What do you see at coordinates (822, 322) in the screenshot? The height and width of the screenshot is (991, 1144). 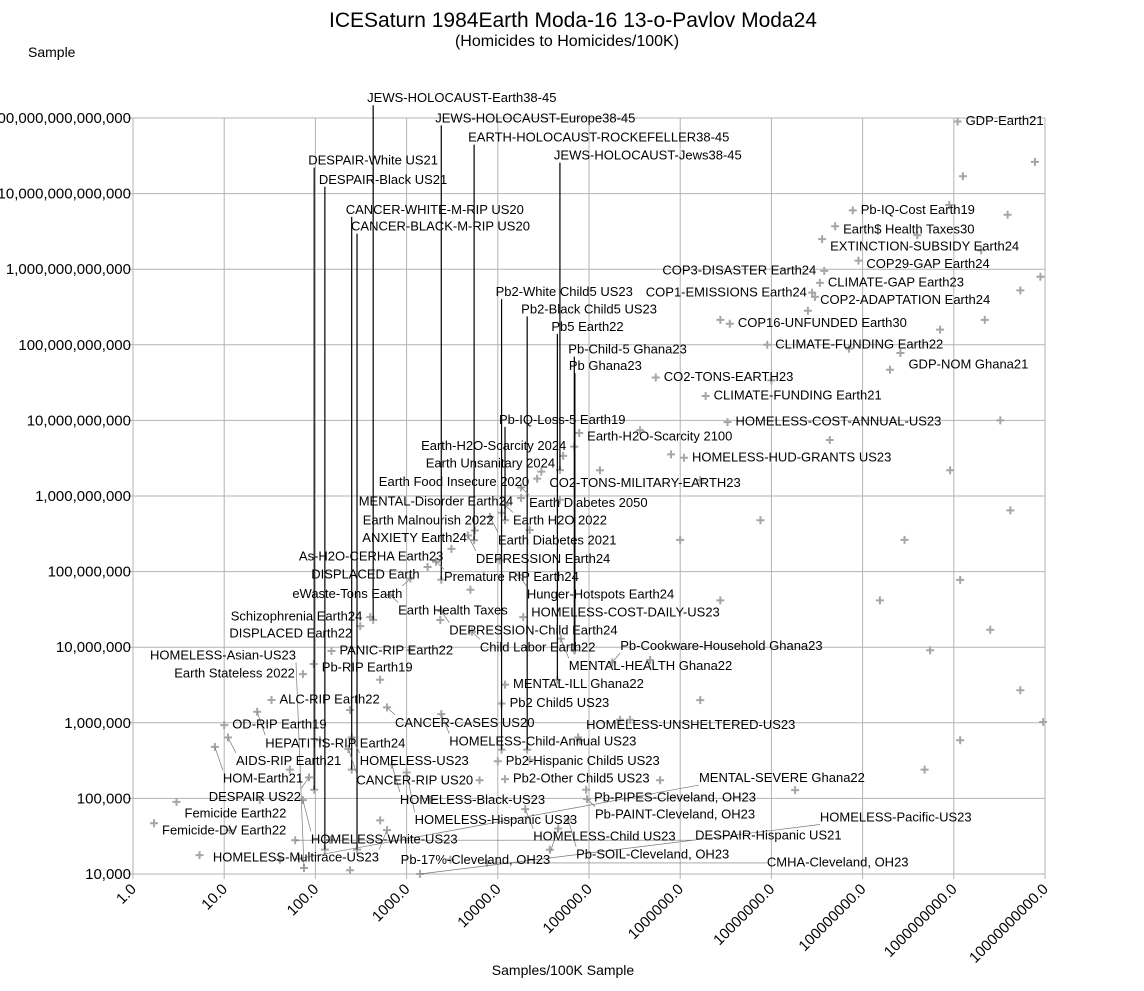 I see `point-label: COP16-UNFUNDED Earth30` at bounding box center [822, 322].